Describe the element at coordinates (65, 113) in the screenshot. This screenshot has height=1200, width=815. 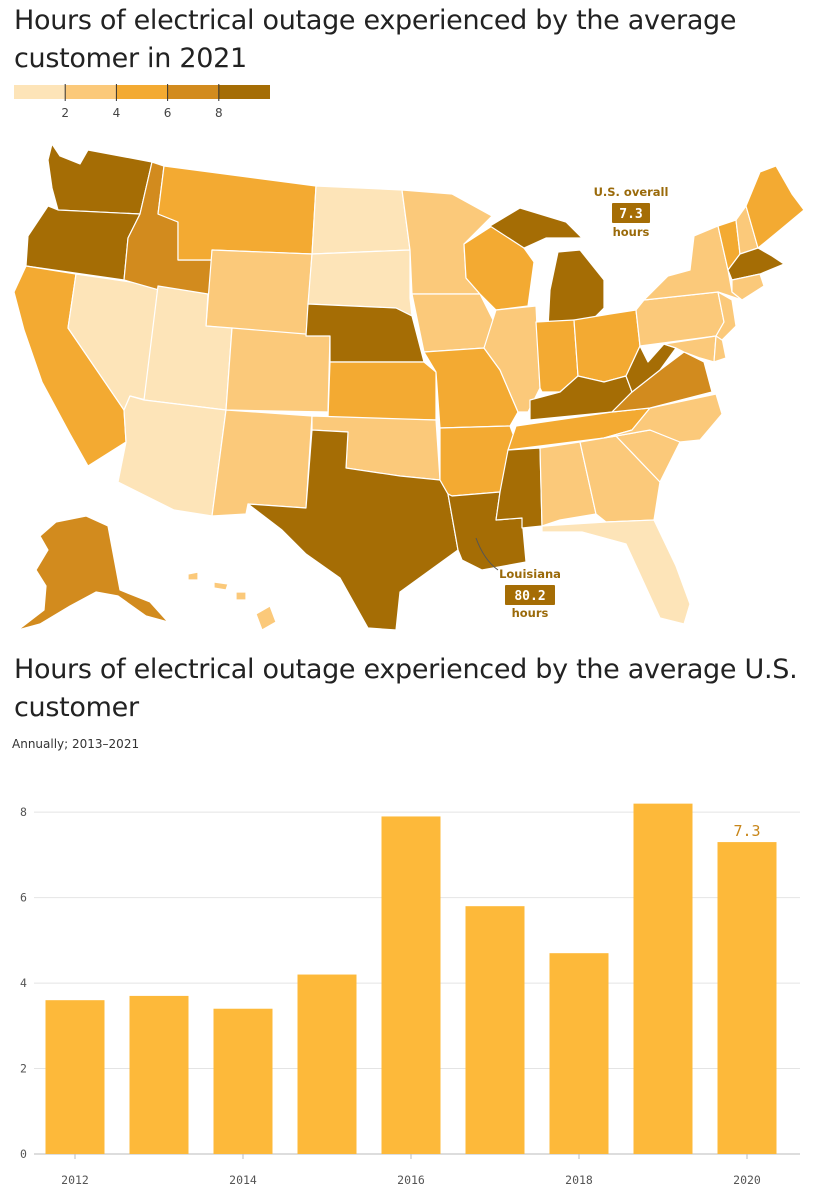
I see `legend-tick-label: 2` at that location.